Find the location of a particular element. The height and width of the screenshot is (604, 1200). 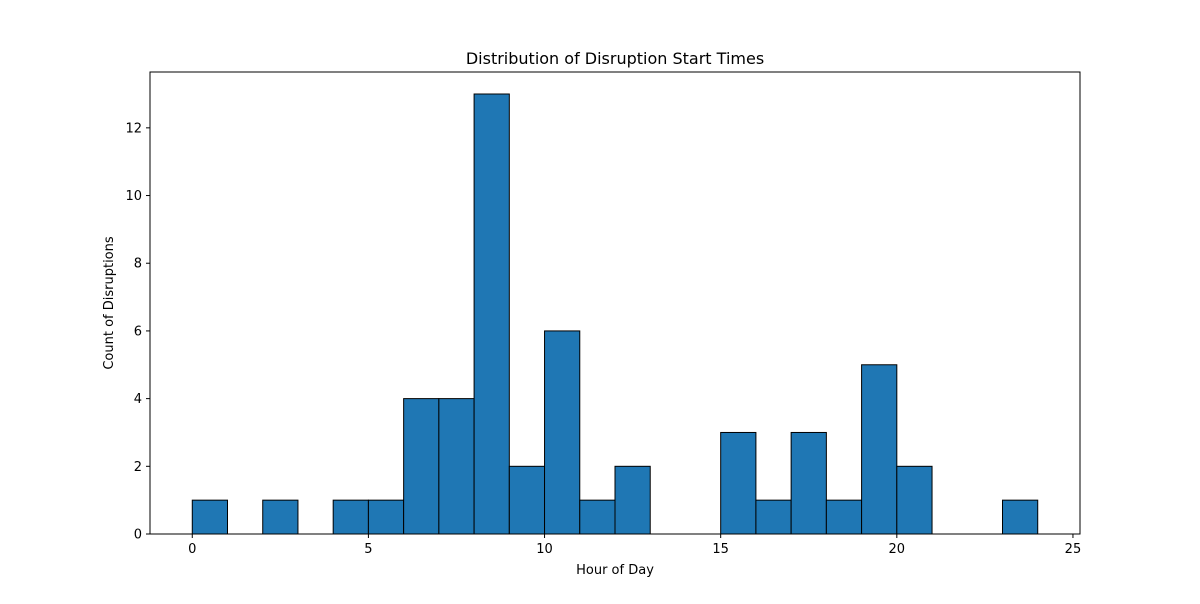

y-tick-label: 2 is located at coordinates (138, 467).